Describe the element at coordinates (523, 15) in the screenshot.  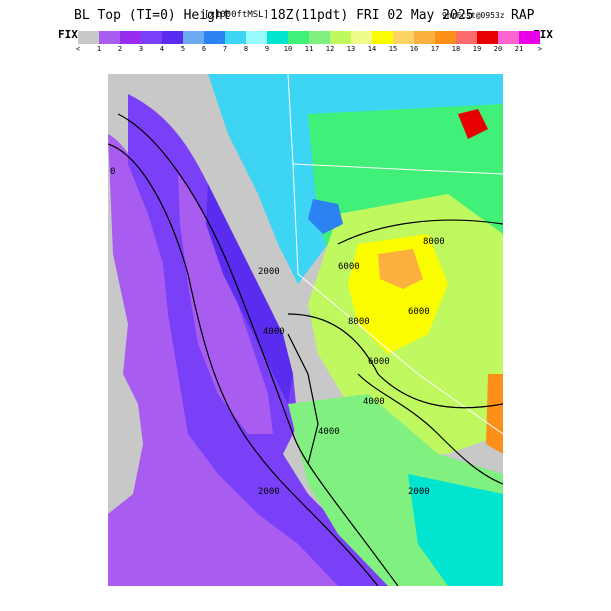
I see `title-model: RAP` at that location.